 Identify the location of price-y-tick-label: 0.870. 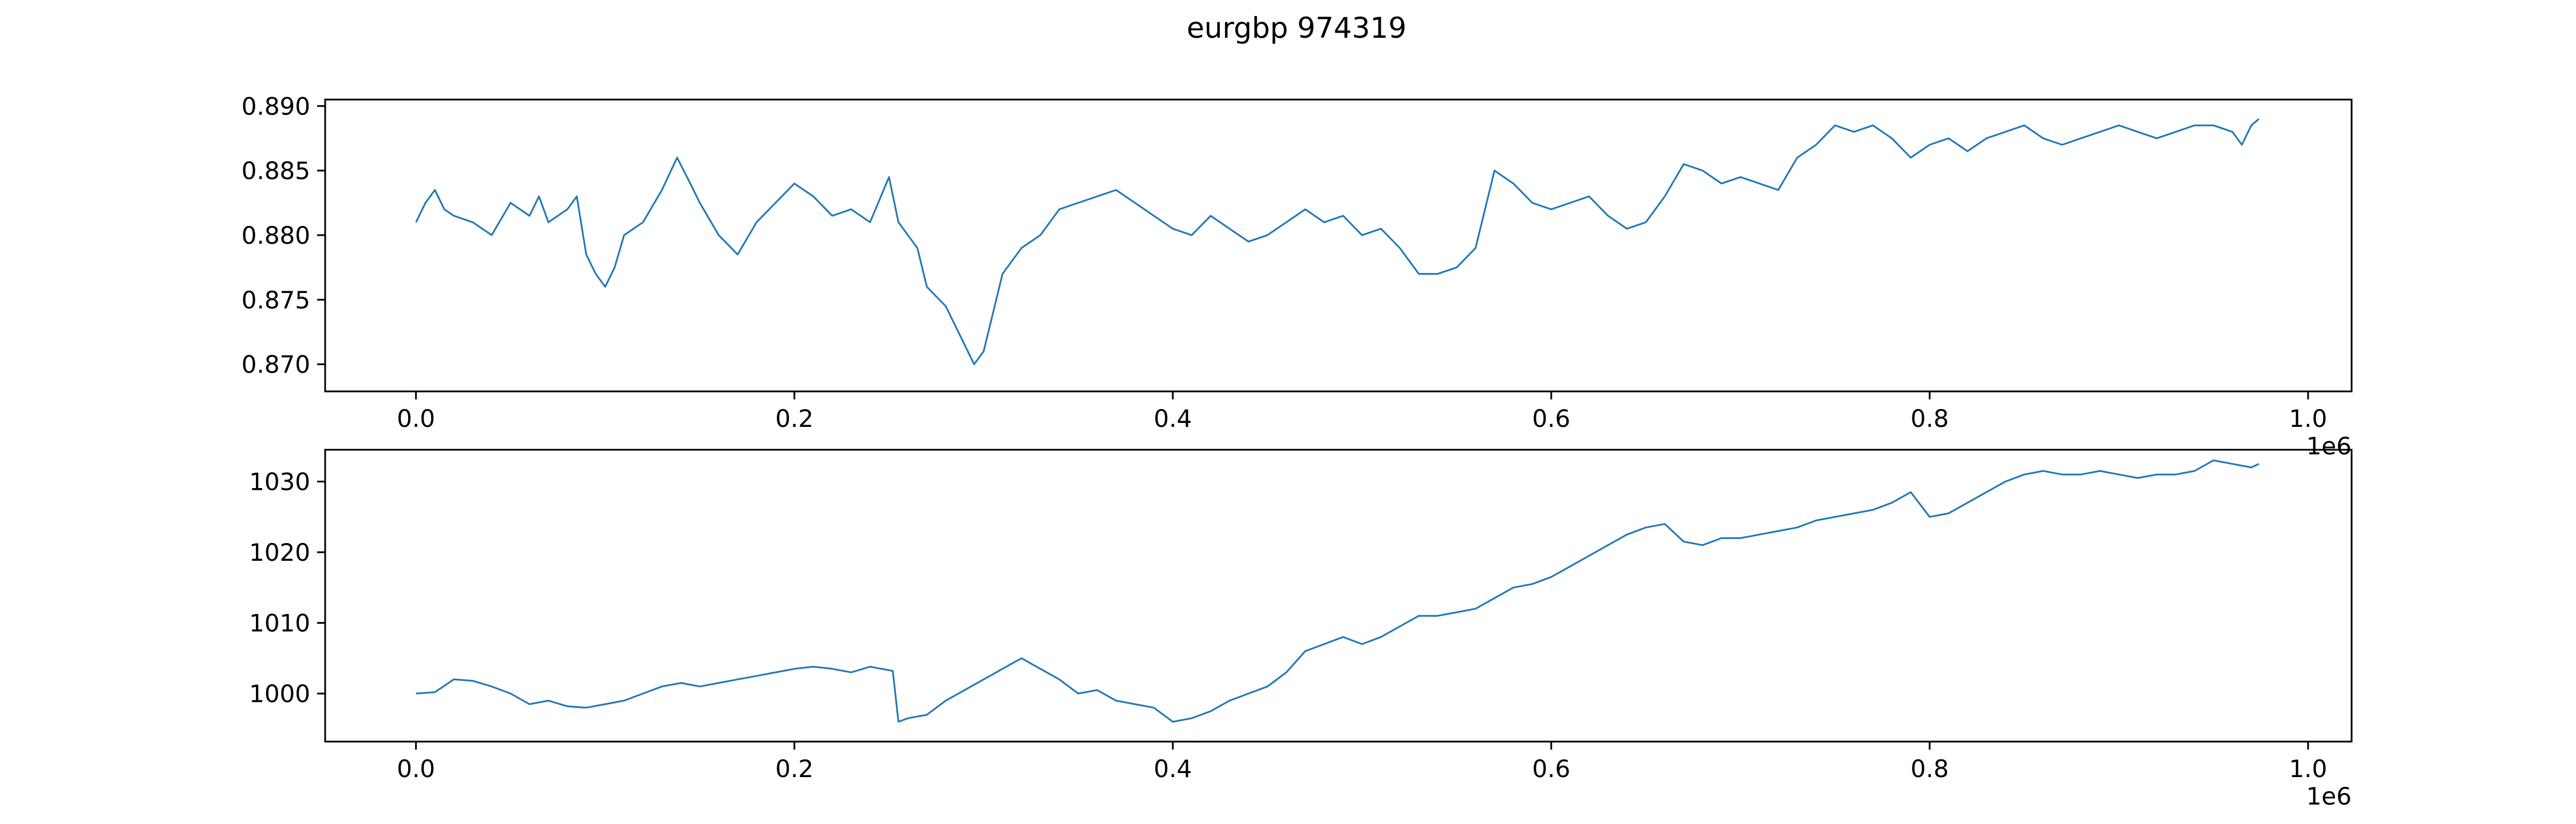
(276, 365).